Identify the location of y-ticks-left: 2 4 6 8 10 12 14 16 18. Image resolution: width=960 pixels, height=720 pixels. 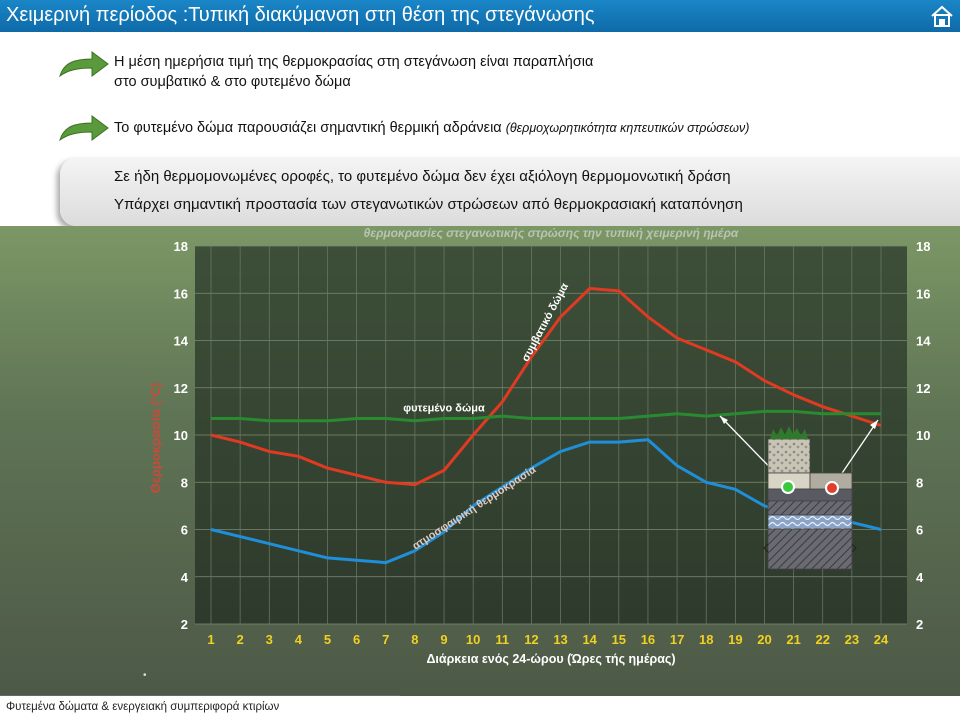
(181, 435).